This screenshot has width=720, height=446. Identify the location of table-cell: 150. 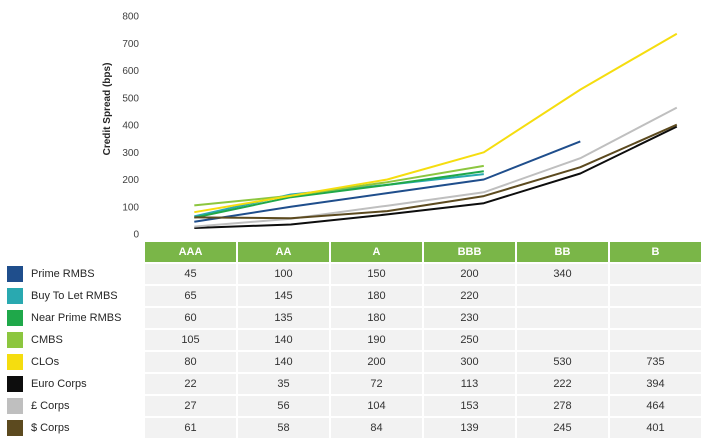
(376, 274).